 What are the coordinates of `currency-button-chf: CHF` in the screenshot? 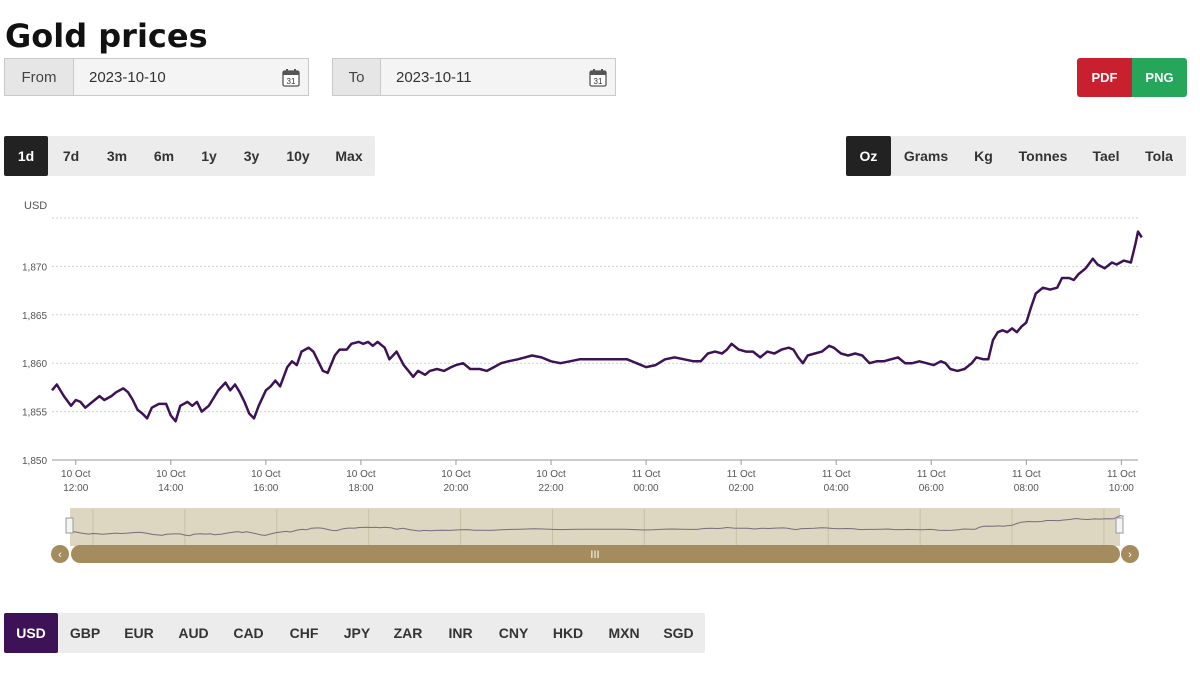 It's located at (304, 633).